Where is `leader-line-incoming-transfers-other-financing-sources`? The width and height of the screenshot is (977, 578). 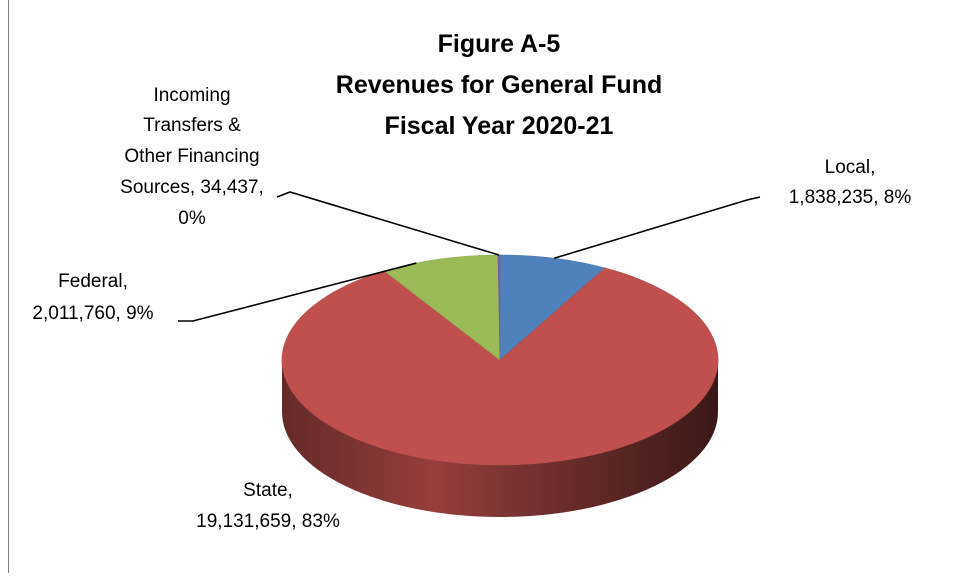 leader-line-incoming-transfers-other-financing-sources is located at coordinates (388, 223).